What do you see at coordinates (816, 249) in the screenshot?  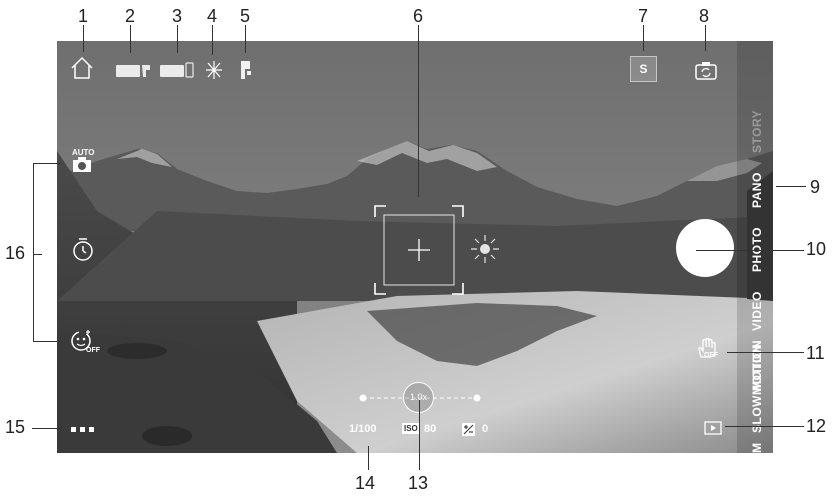 I see `callout-10: 10` at bounding box center [816, 249].